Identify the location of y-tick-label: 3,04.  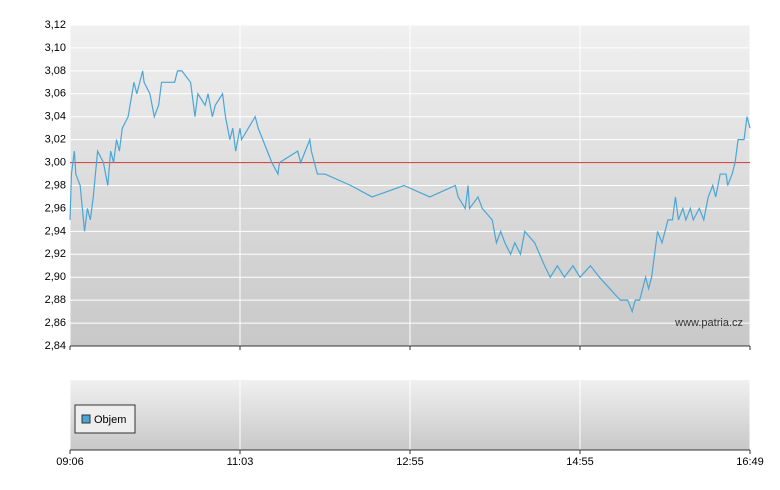
(55, 117).